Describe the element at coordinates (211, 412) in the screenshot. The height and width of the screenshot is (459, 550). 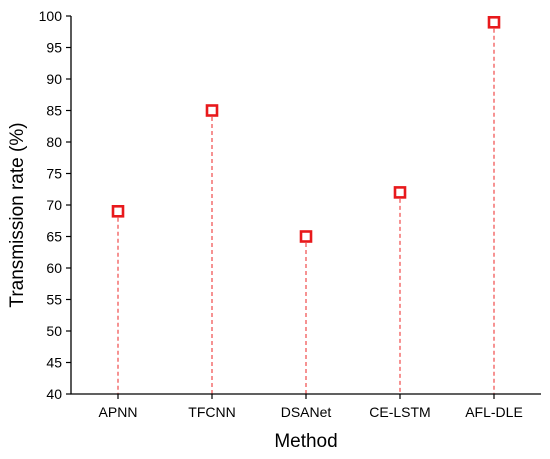
I see `x-tick-label: TFCNN` at that location.